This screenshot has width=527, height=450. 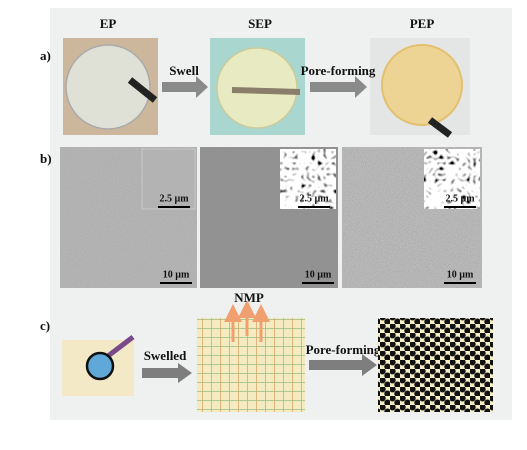 What do you see at coordinates (165, 355) in the screenshot?
I see `arrow-label: Swelled` at bounding box center [165, 355].